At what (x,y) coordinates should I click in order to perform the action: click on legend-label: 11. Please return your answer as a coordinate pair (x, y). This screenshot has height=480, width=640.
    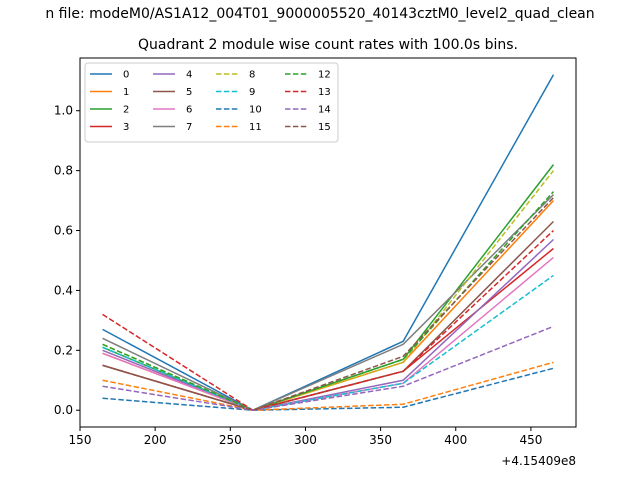
    Looking at the image, I should click on (255, 127).